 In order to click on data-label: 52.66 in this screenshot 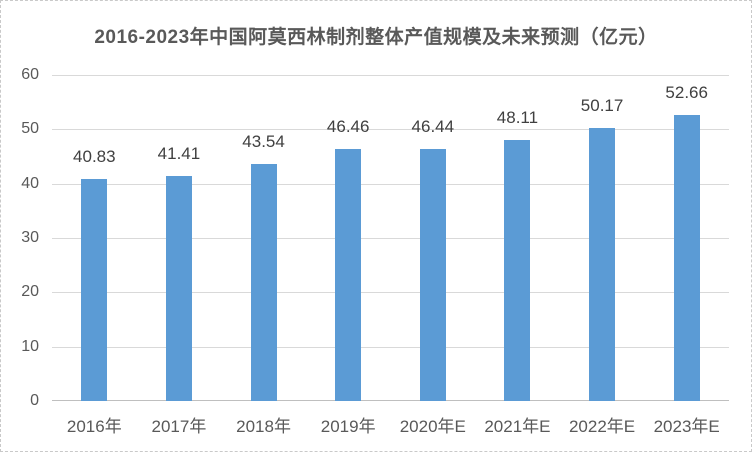, I will do `click(686, 92)`.